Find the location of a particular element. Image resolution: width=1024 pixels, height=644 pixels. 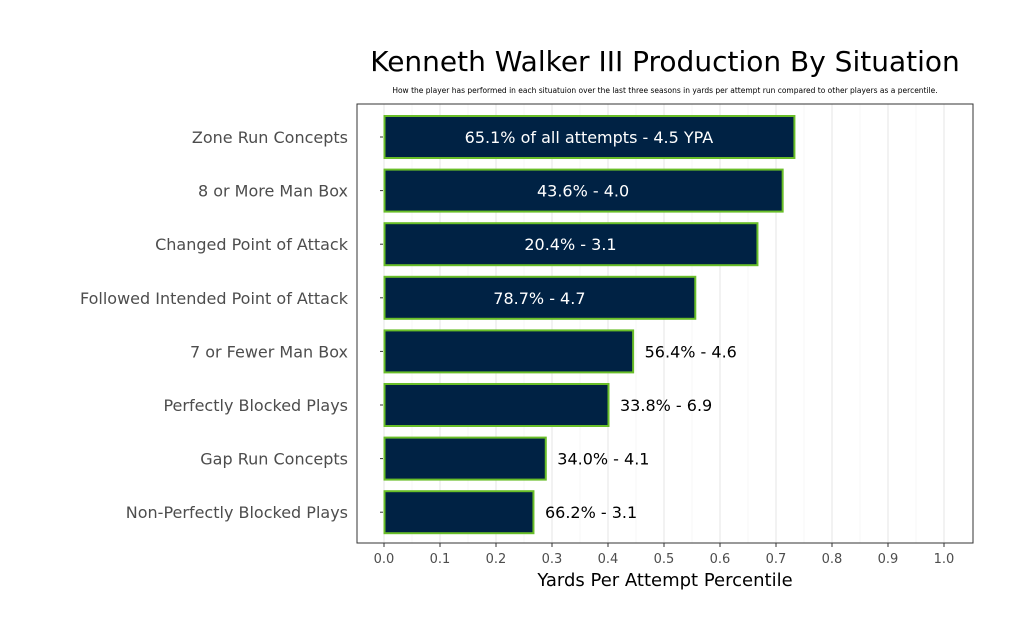

x-tick-label: 0.8 is located at coordinates (832, 559).